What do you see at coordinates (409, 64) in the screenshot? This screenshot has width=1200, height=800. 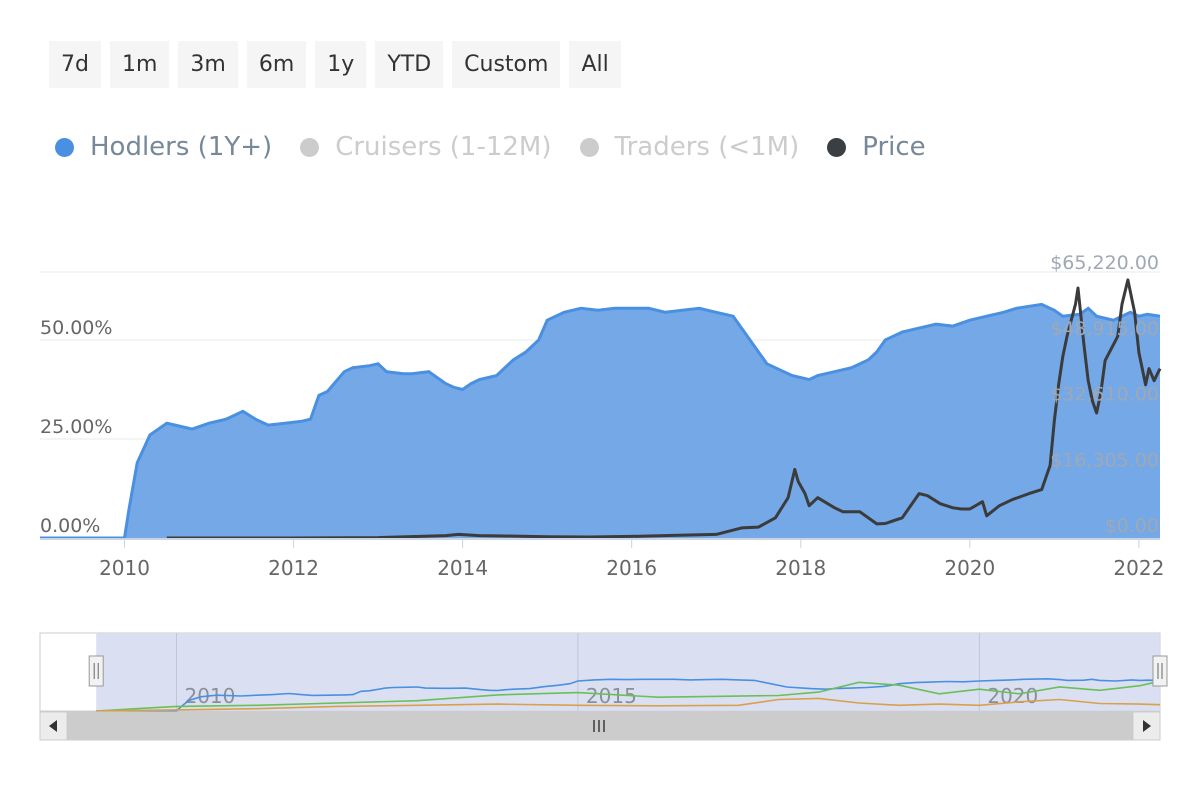 I see `range-button-ytd: YTD` at bounding box center [409, 64].